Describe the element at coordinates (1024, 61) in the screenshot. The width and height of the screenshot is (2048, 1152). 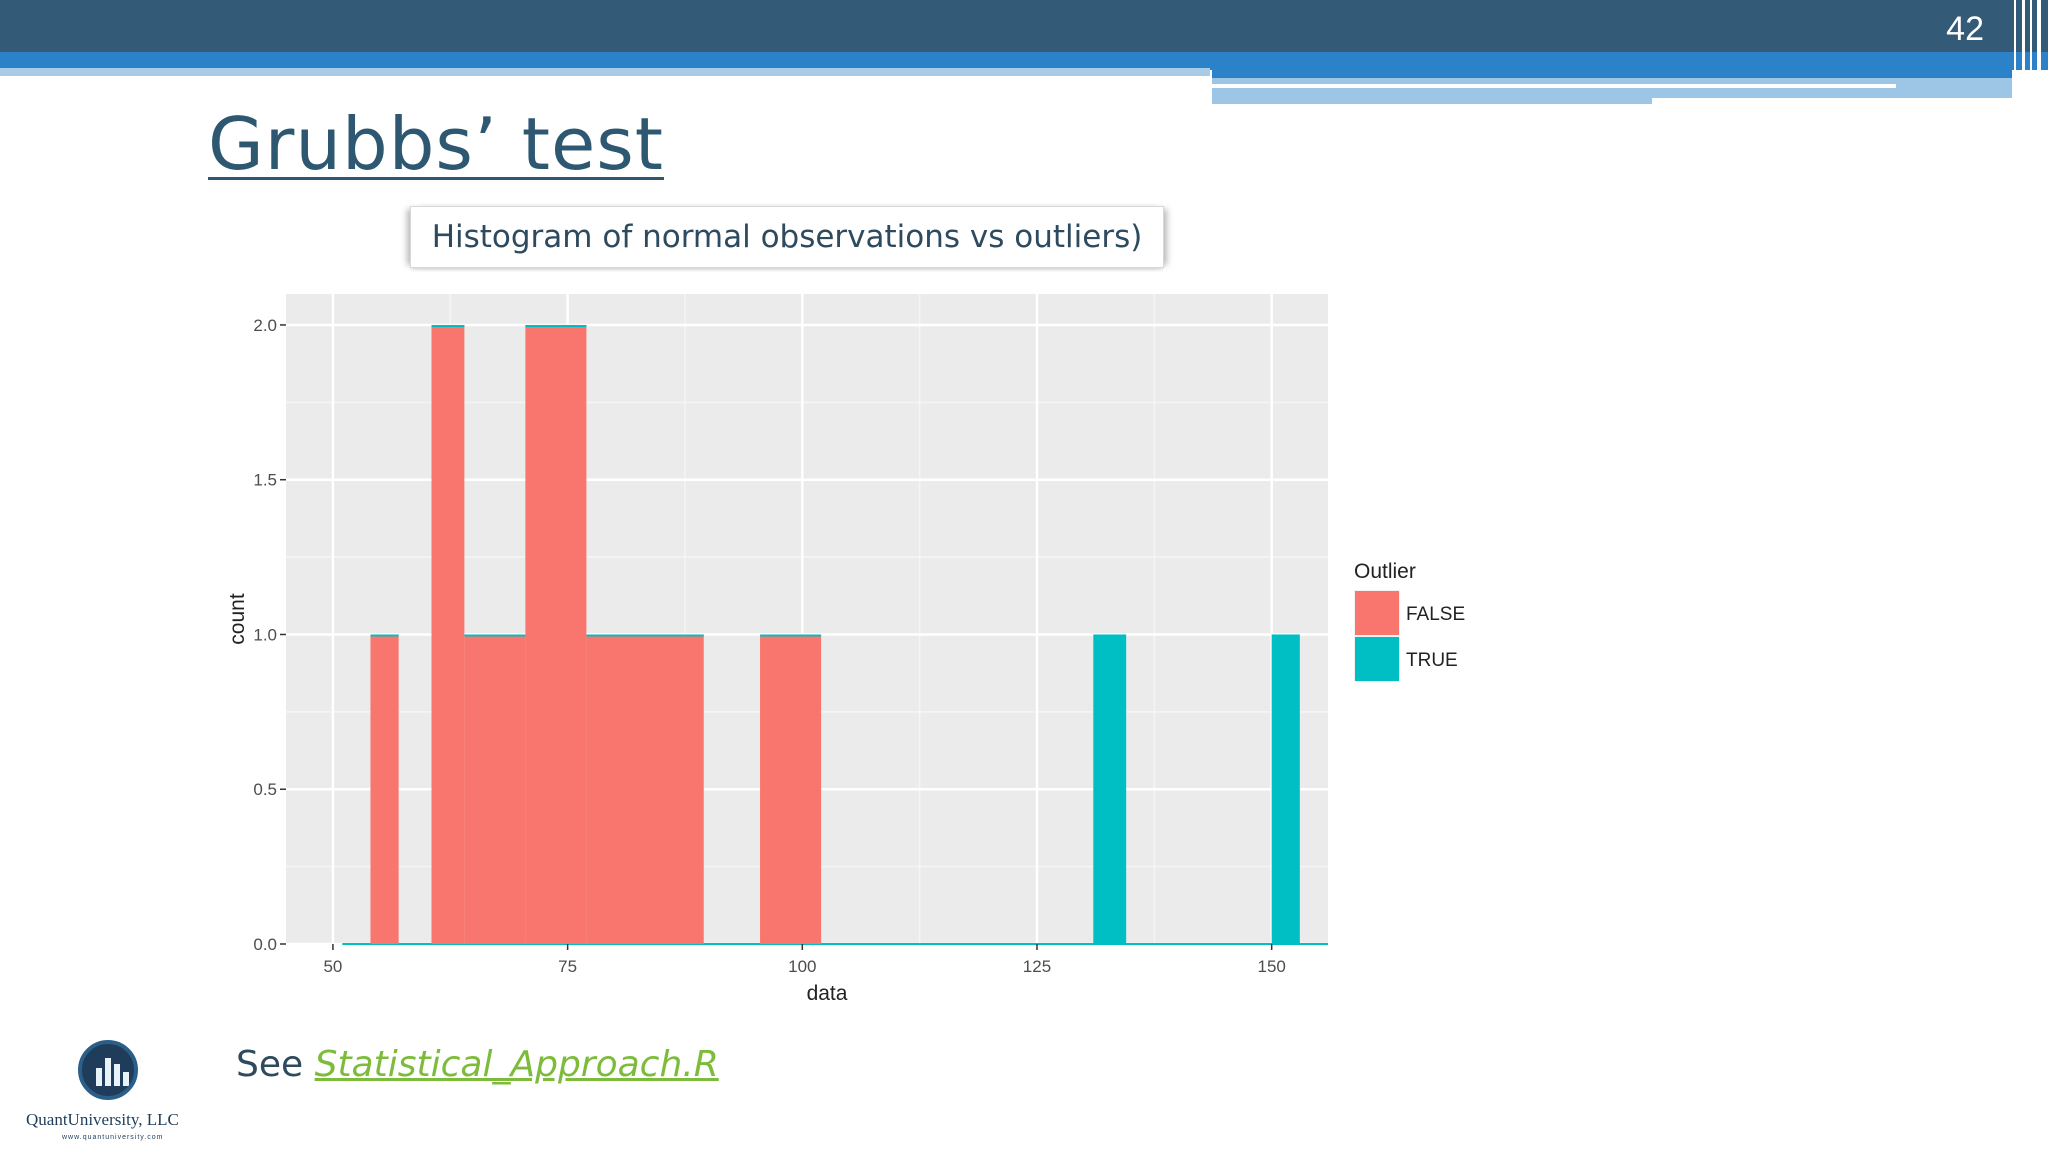
I see `header-accent-bar` at that location.